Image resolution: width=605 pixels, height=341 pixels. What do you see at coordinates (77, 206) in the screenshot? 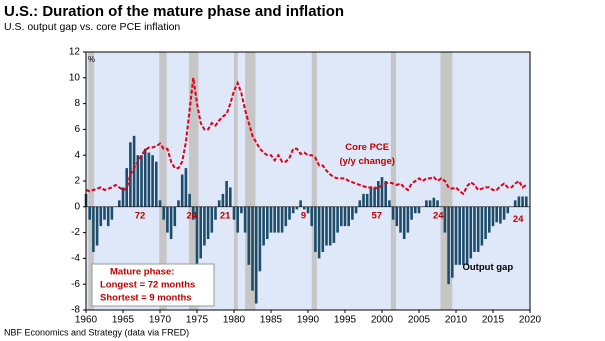
I see `y-tick-label: 0` at bounding box center [77, 206].